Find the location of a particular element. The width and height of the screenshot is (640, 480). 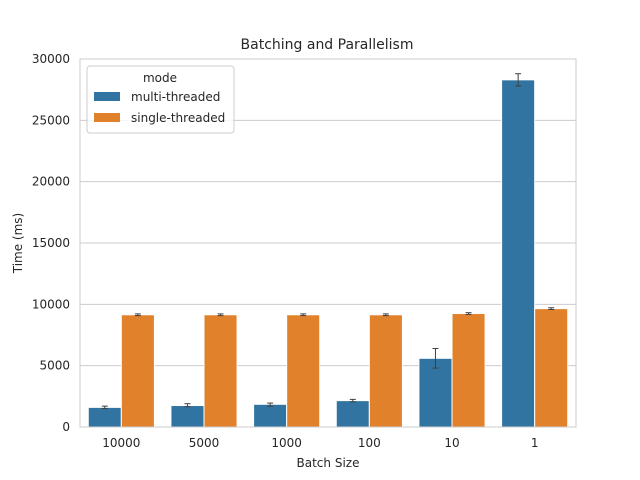

y-tick-label: 30000 is located at coordinates (51, 59).